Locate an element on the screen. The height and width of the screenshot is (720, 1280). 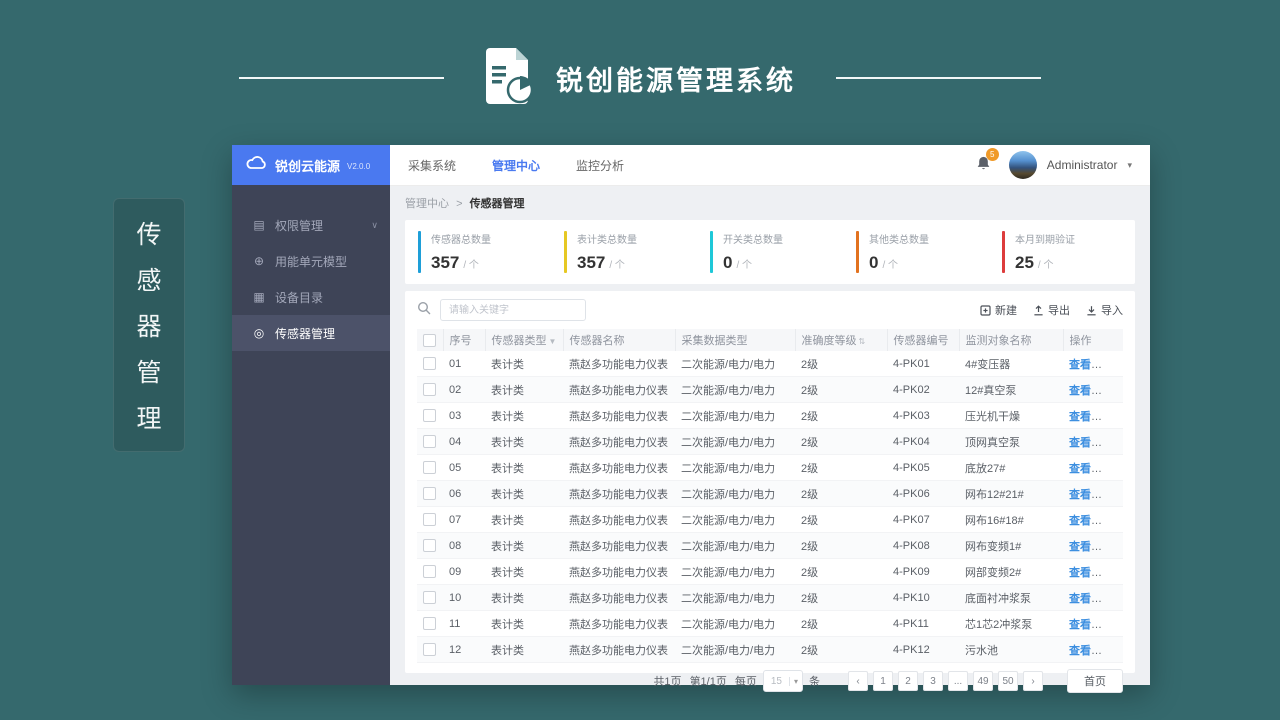
import-button: 导入 is located at coordinates (1104, 310).